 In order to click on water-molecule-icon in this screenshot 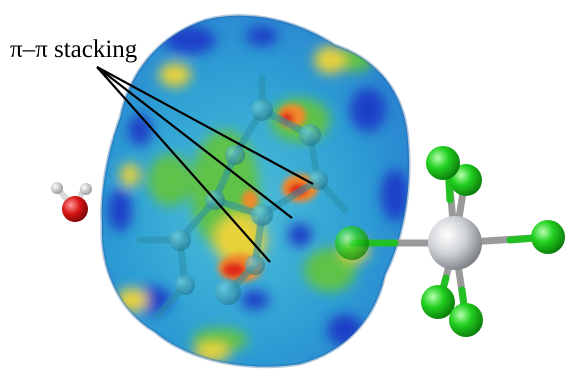, I will do `click(71, 202)`.